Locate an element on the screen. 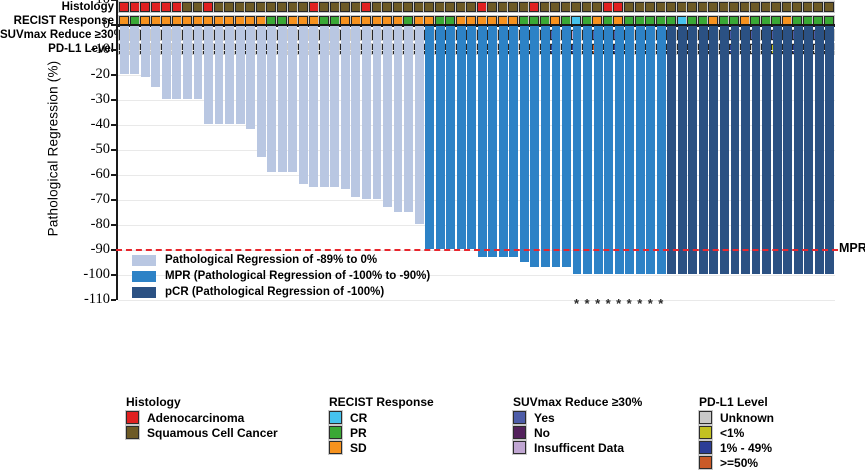 This screenshot has width=865, height=472. y-tick-label: -70 is located at coordinates (100, 199).